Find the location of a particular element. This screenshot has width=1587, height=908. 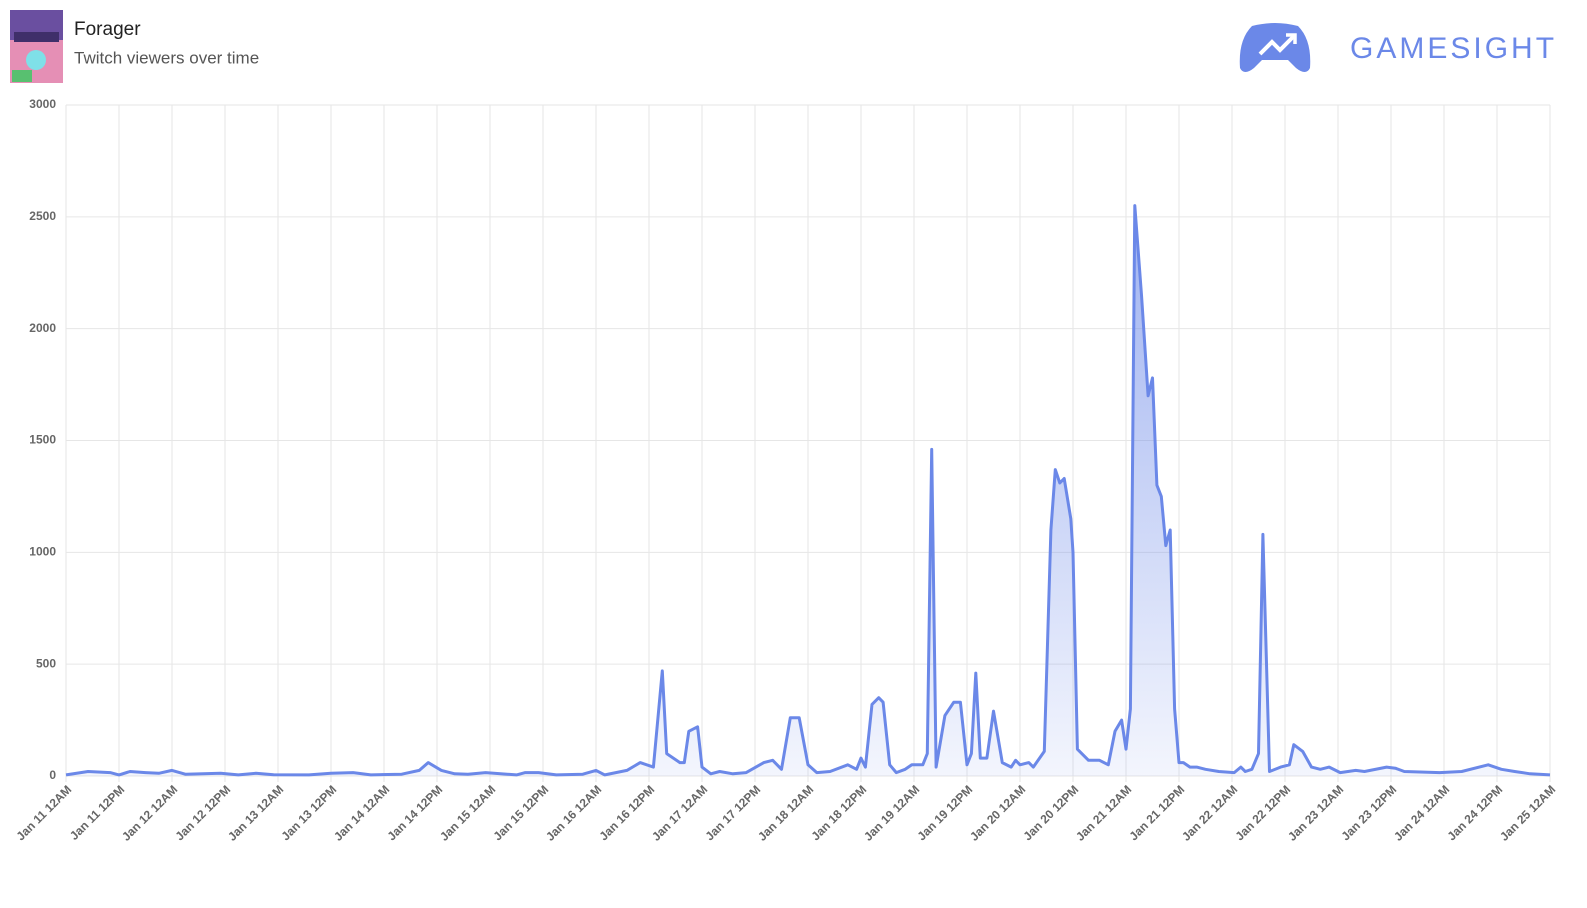

x-tick-label: Jan 20 12AM is located at coordinates (997, 812).